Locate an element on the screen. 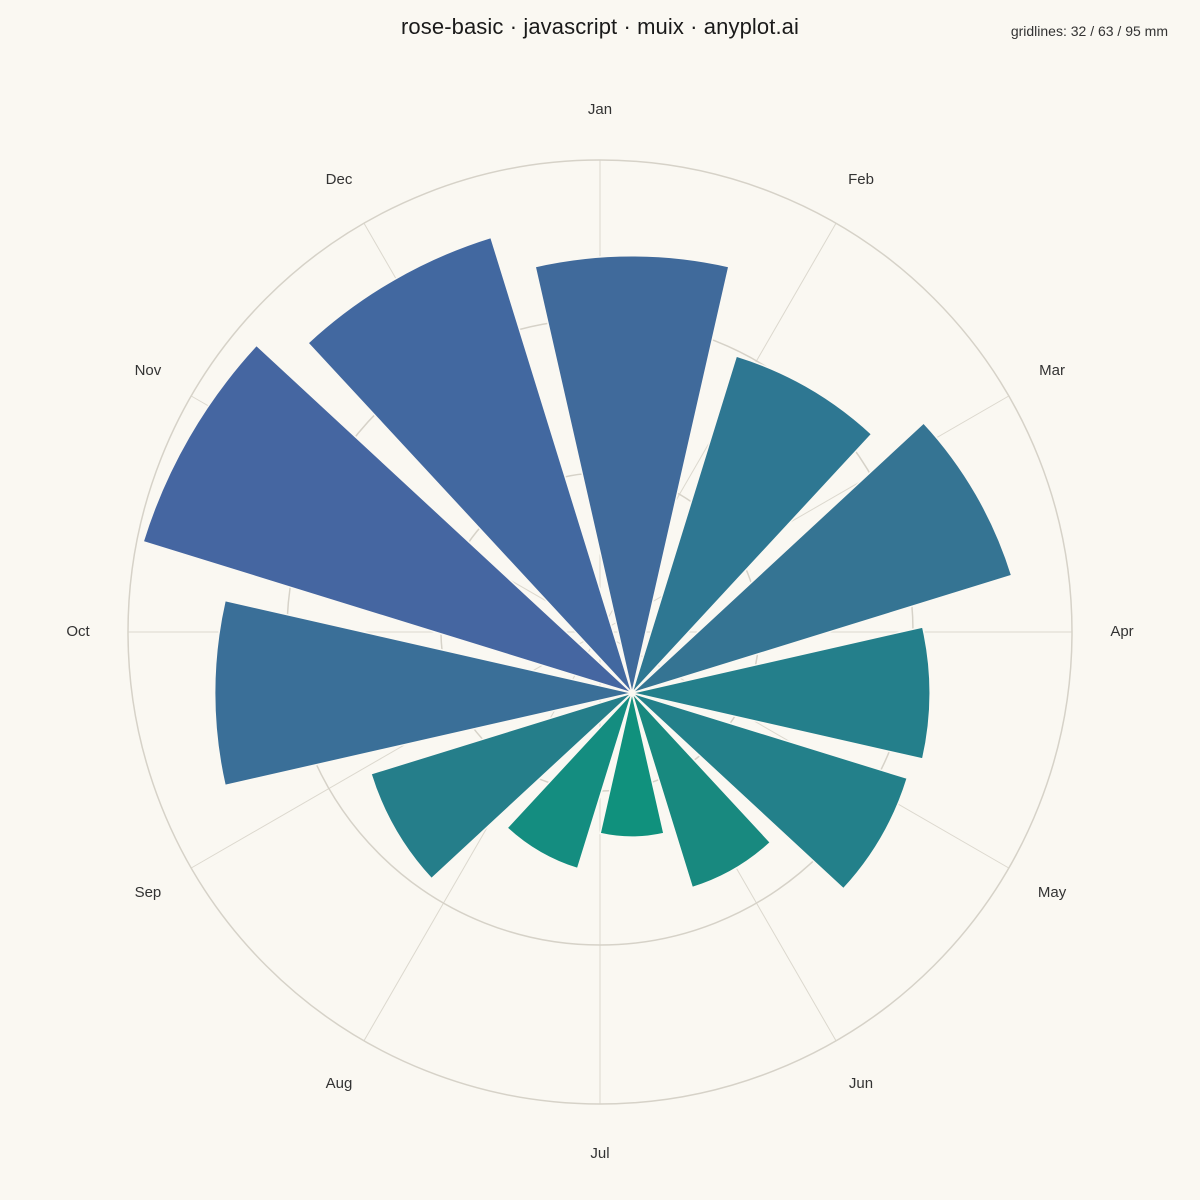 This screenshot has width=1200, height=1200. rose-petal-feb is located at coordinates (752, 524).